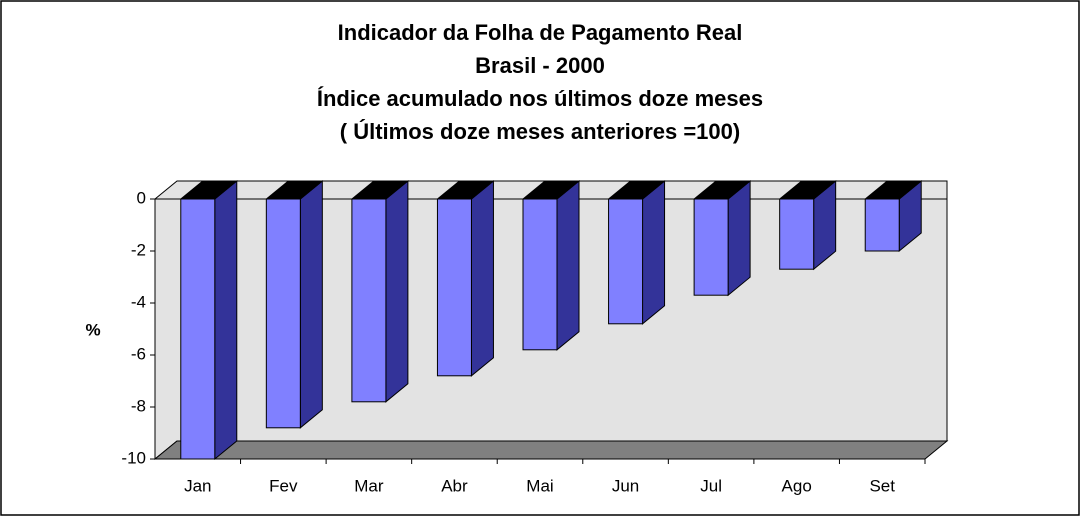 This screenshot has width=1081, height=517. I want to click on y-tick-label: -10, so click(133, 457).